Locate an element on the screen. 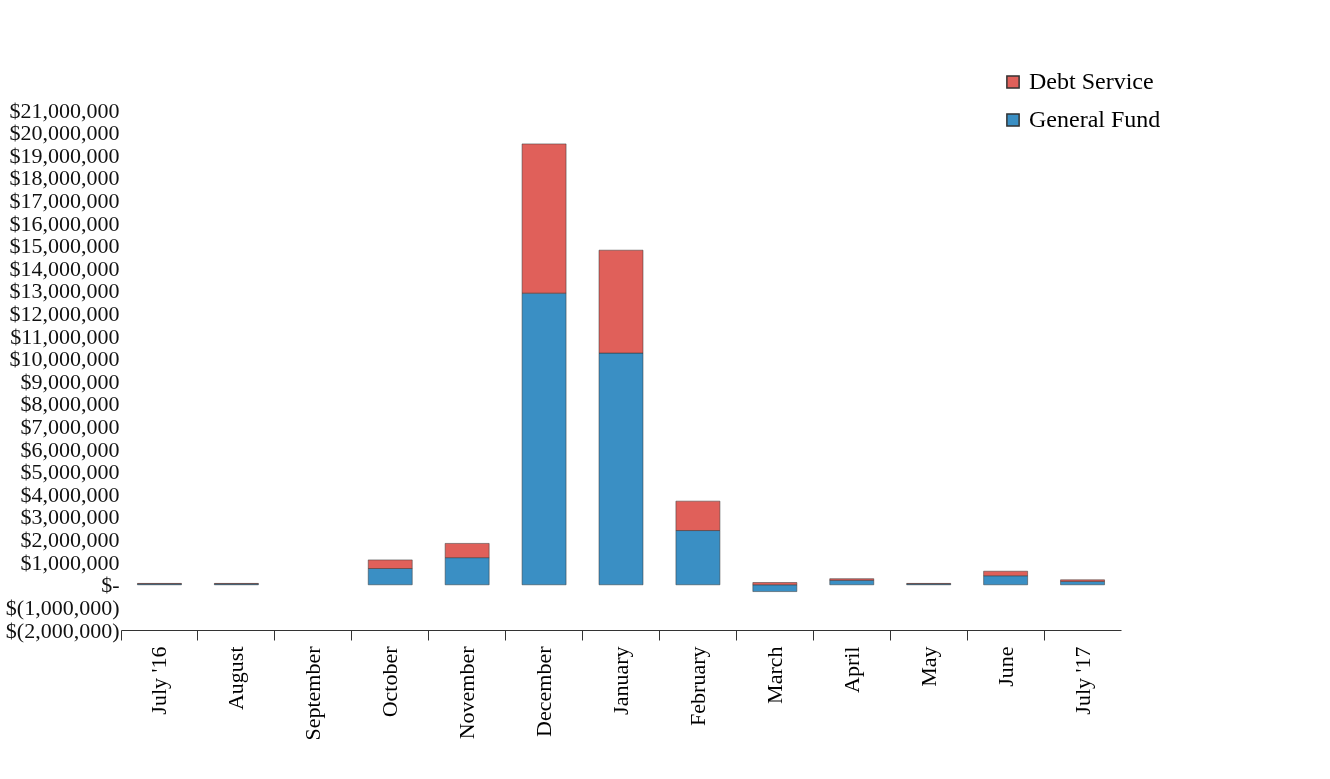 This screenshot has height=779, width=1330. y-tick-label: $7,000,000 is located at coordinates (70, 427).